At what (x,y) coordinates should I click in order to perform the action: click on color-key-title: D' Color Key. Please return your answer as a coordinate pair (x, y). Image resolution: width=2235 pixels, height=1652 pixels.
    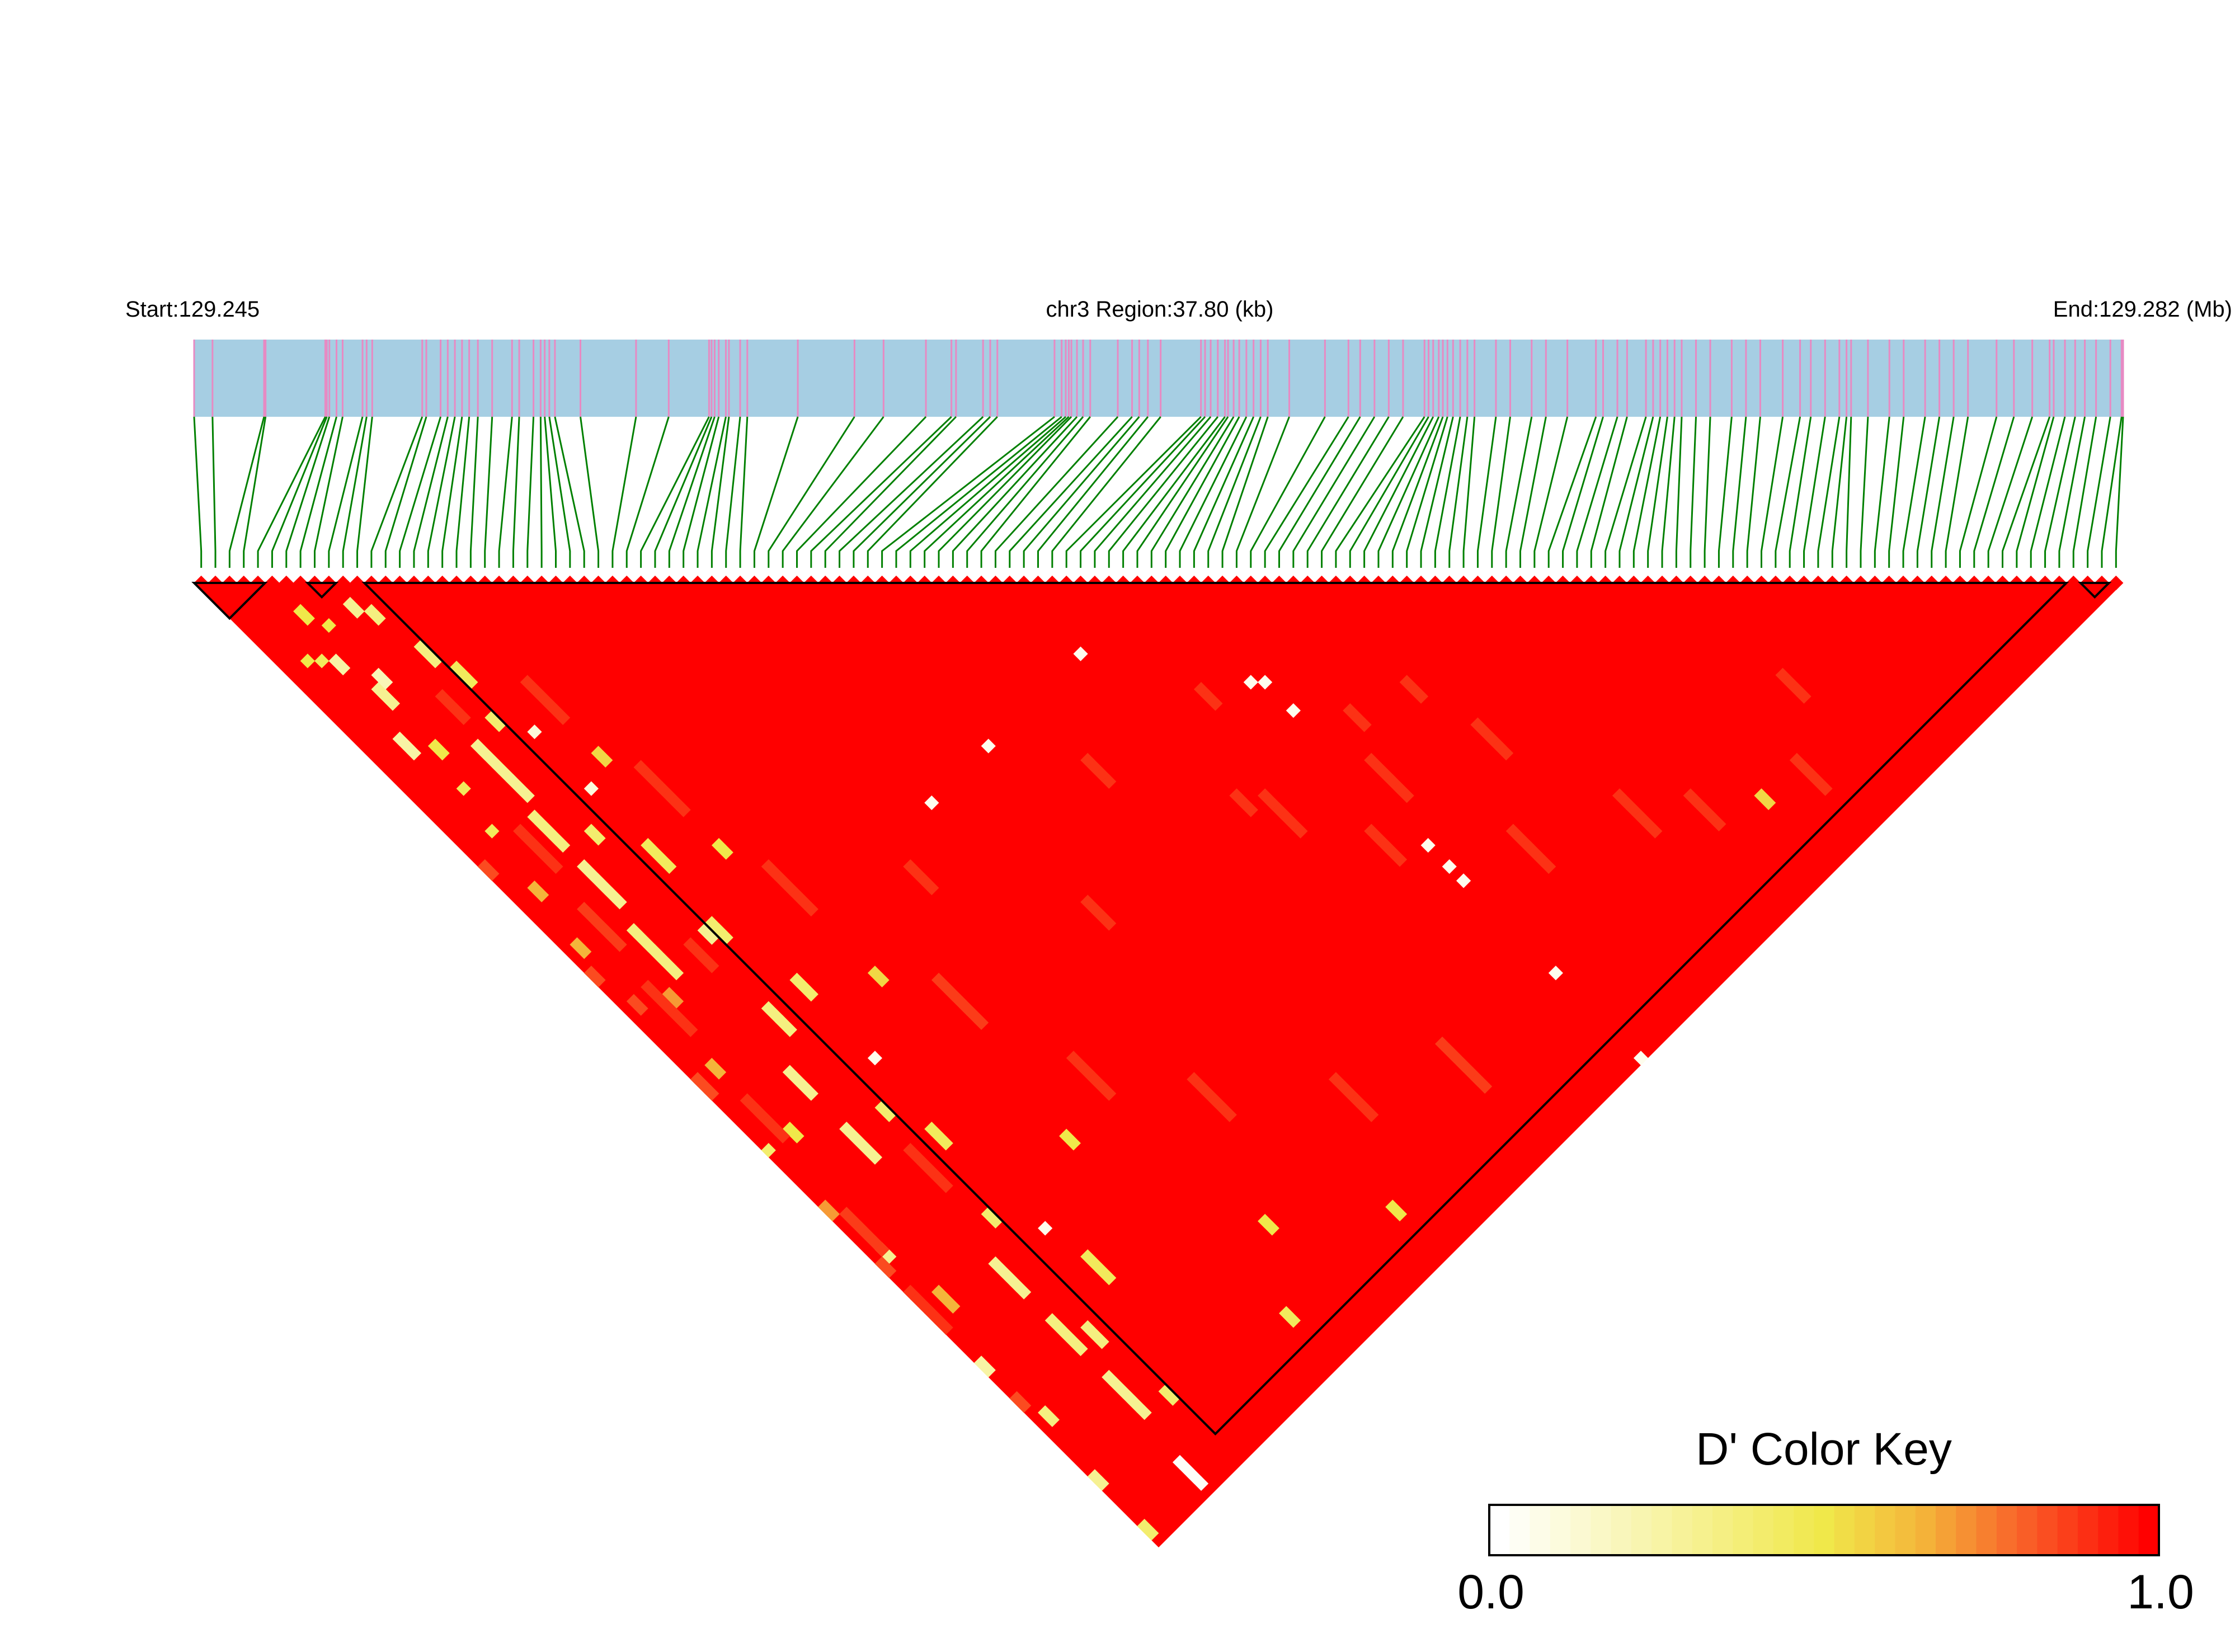
    Looking at the image, I should click on (1824, 1450).